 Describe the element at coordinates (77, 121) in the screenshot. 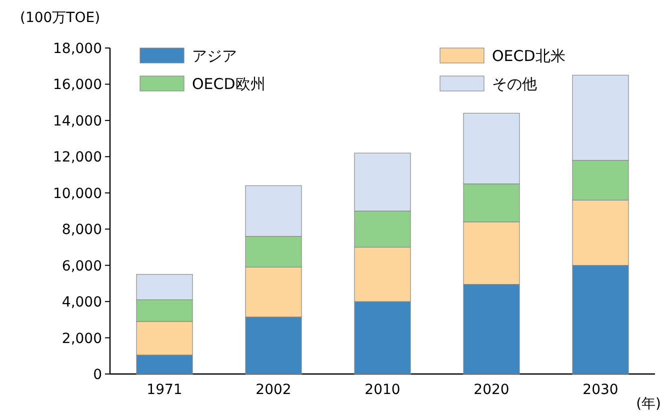

I see `y-tick-label: 14,000` at that location.